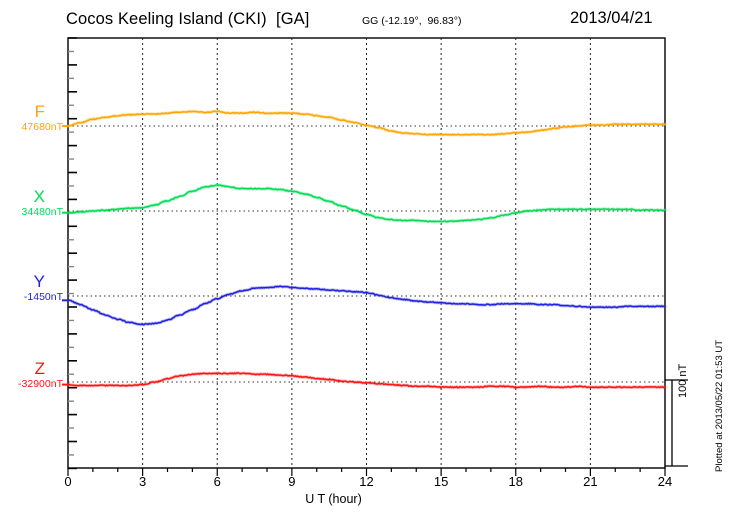 Image resolution: width=730 pixels, height=520 pixels. Describe the element at coordinates (719, 405) in the screenshot. I see `plotted-timestamp: Plotted at 2013/05/22 01:53 UT` at that location.